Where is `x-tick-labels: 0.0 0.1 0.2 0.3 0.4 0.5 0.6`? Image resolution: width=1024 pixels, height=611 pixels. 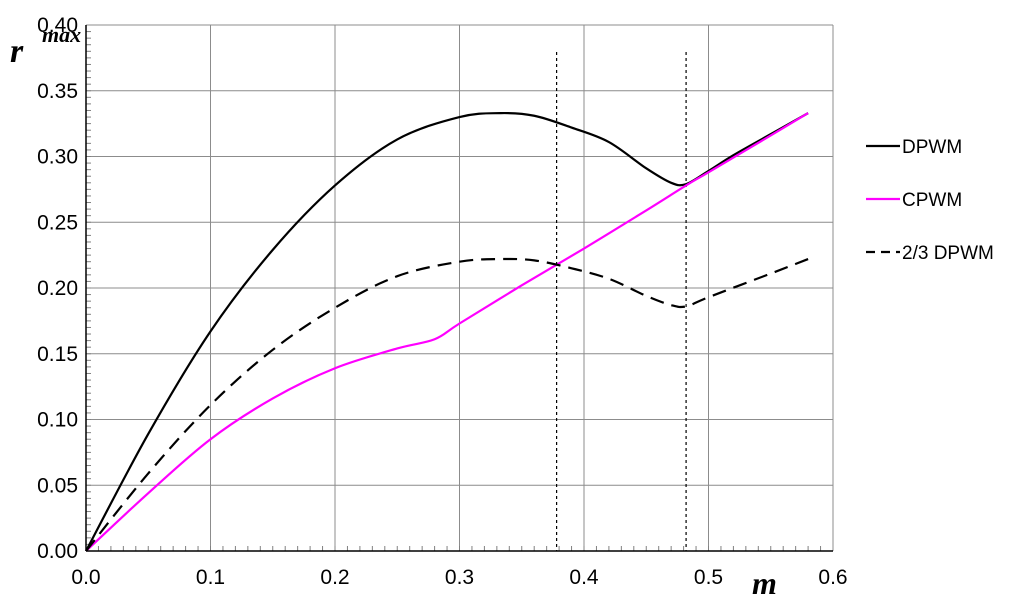 x-tick-labels: 0.0 0.1 0.2 0.3 0.4 0.5 0.6 is located at coordinates (459, 577).